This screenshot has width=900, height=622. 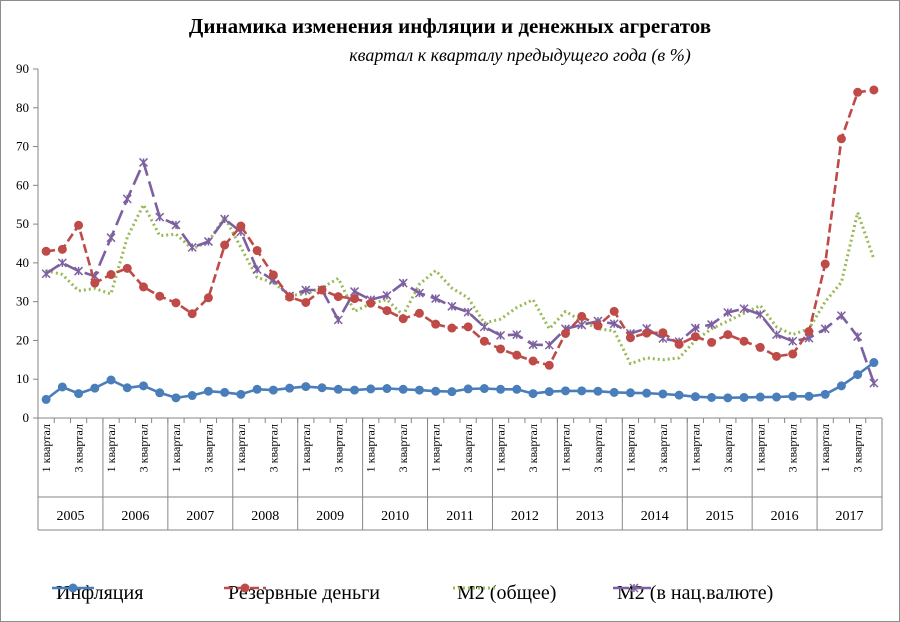 What do you see at coordinates (96, 593) in the screenshot?
I see `legend-item: Инфляция` at bounding box center [96, 593].